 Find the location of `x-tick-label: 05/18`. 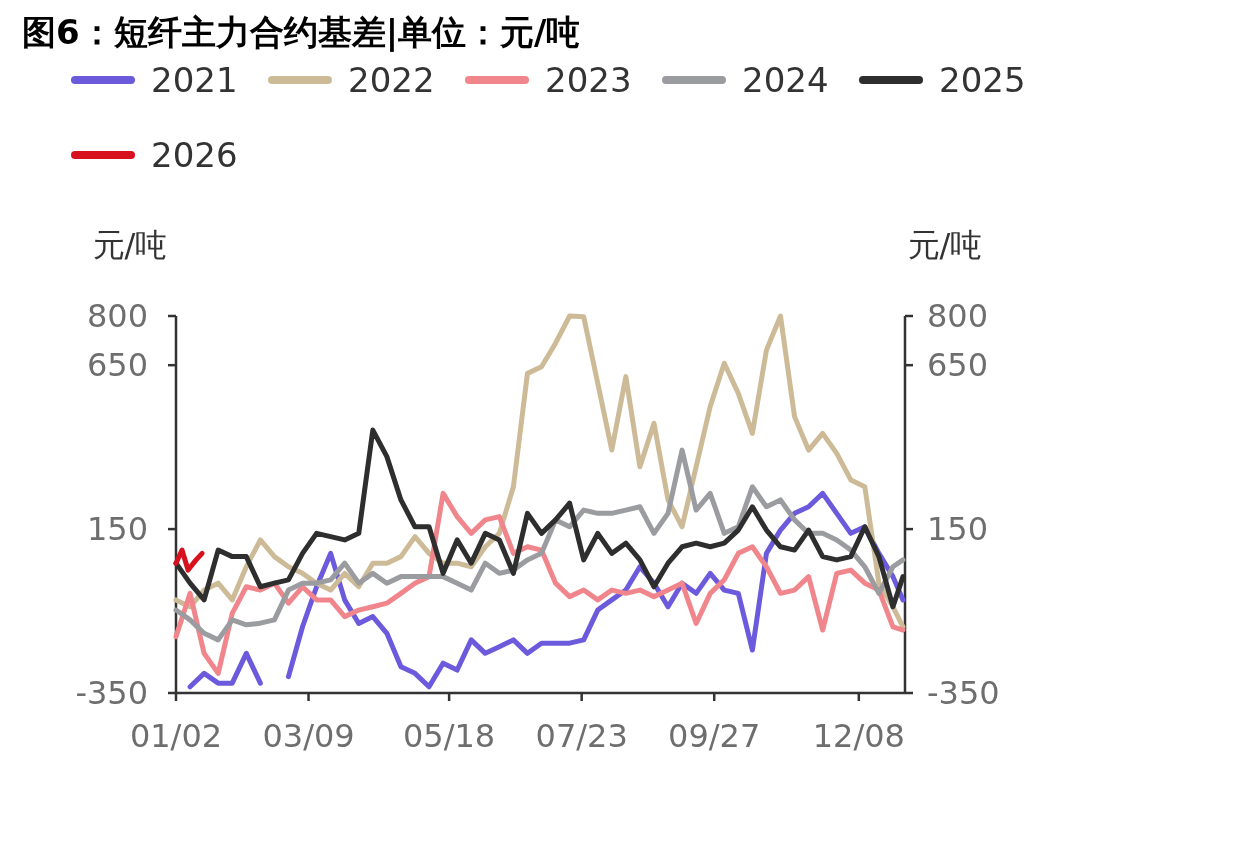

x-tick-label: 05/18 is located at coordinates (449, 736).